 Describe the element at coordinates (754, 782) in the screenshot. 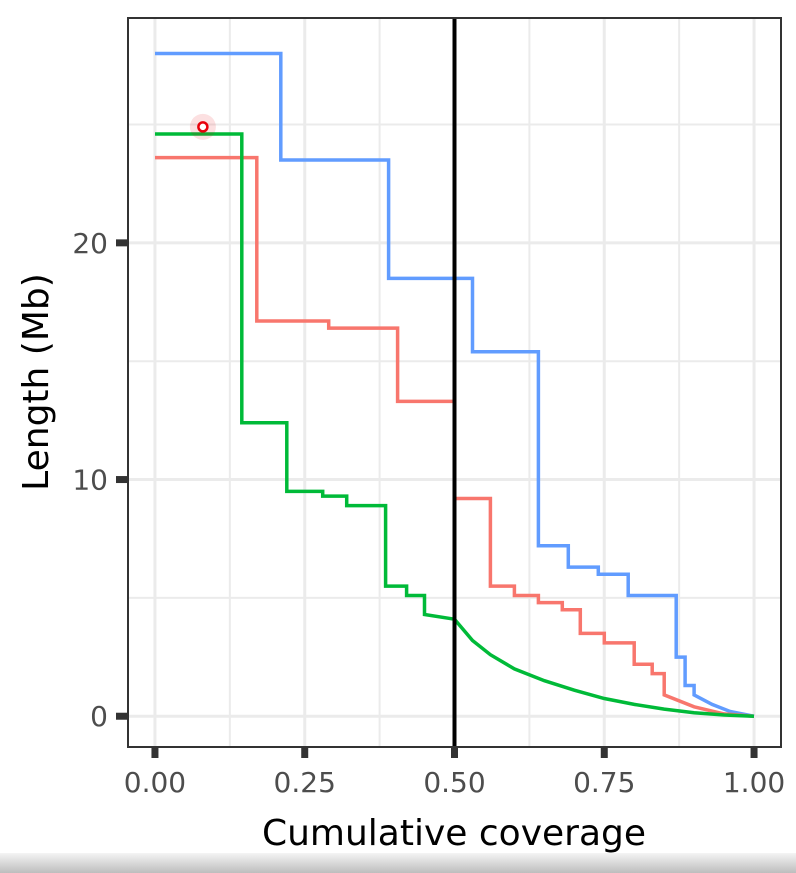

I see `x-tick-label: 1.00` at that location.